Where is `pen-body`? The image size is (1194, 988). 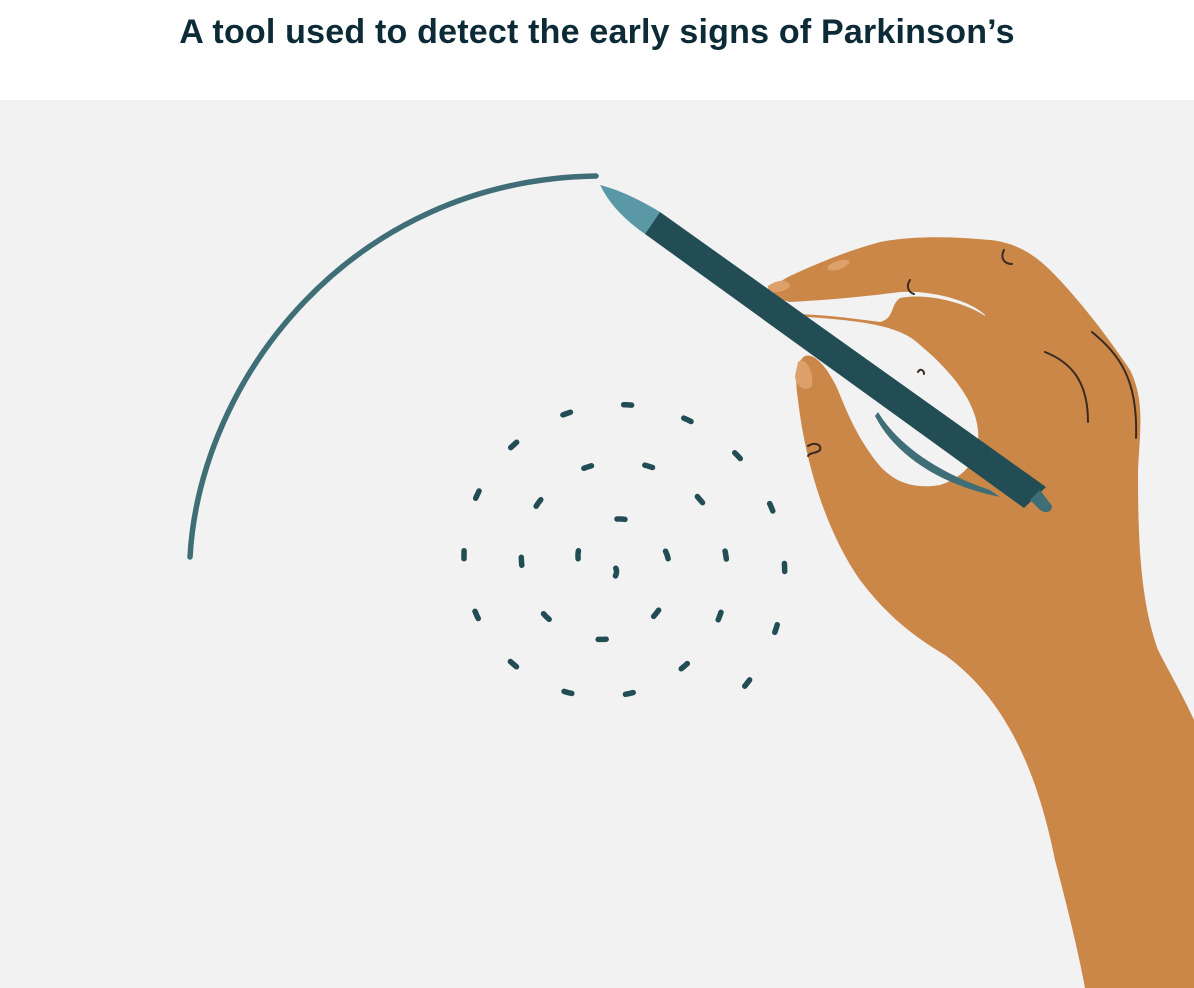
pen-body is located at coordinates (845, 360).